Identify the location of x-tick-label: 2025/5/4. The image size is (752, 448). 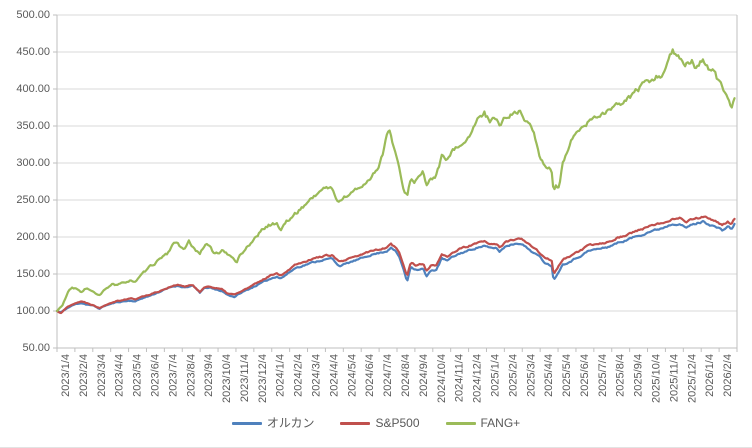
(567, 375).